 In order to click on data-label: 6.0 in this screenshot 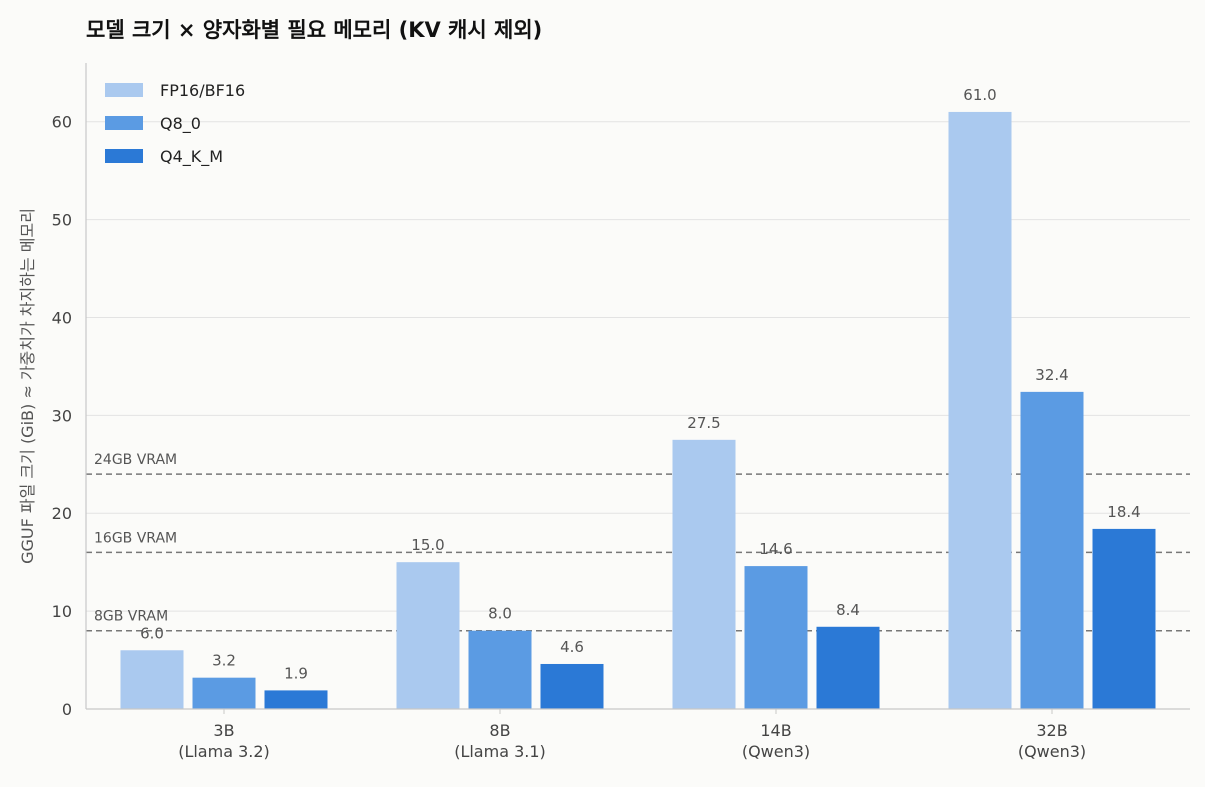, I will do `click(152, 633)`.